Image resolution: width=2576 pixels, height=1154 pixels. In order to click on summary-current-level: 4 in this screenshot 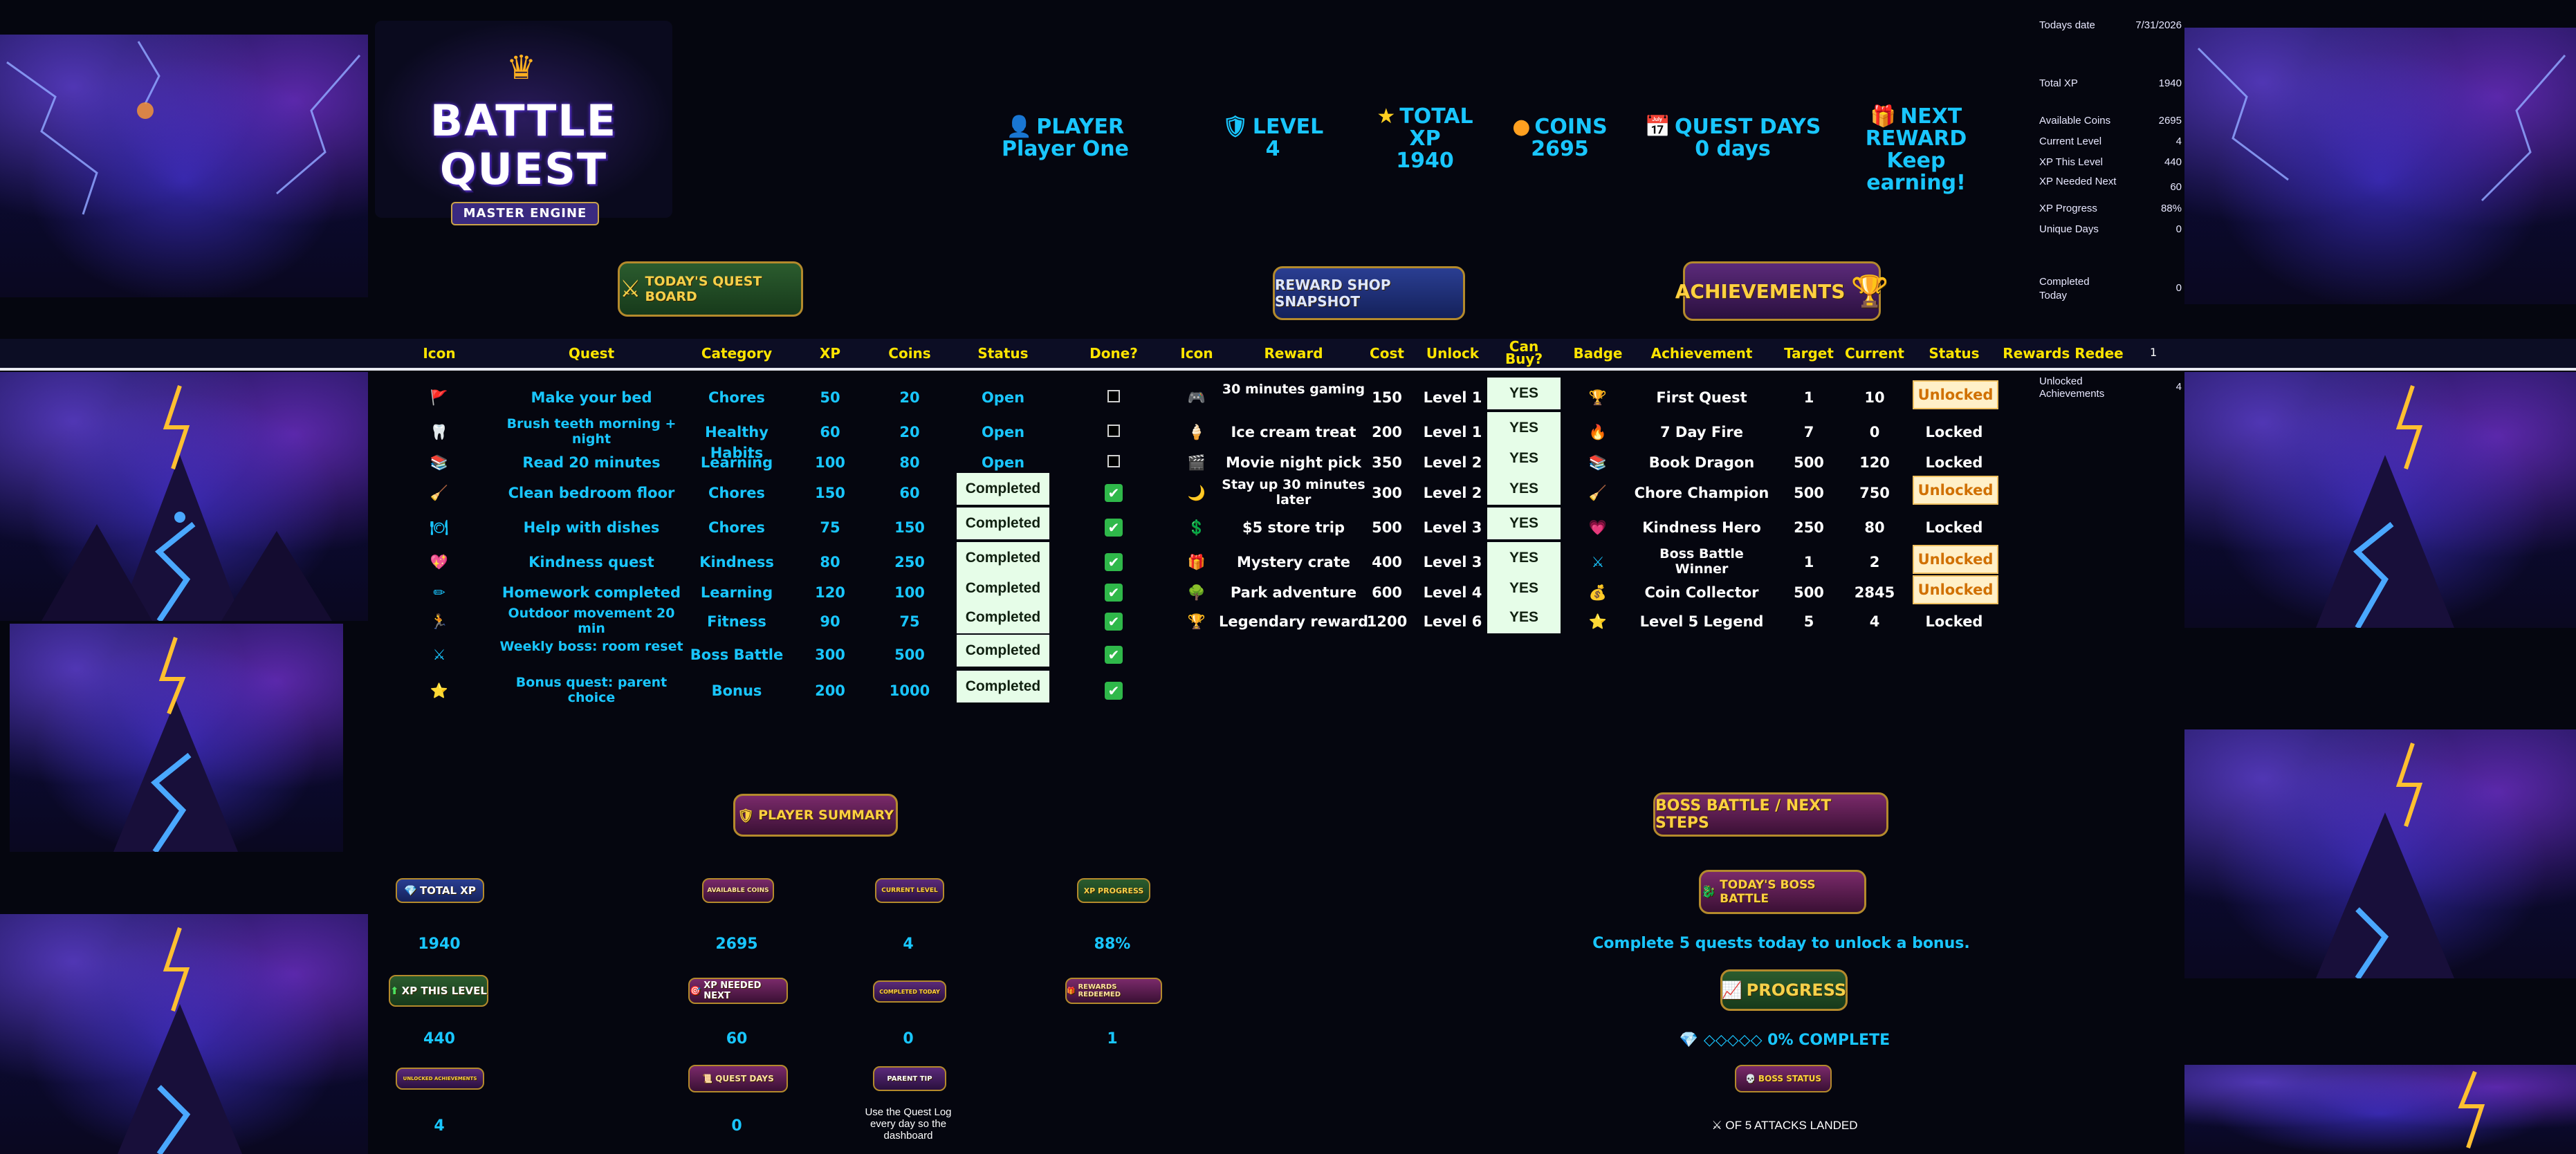, I will do `click(908, 944)`.